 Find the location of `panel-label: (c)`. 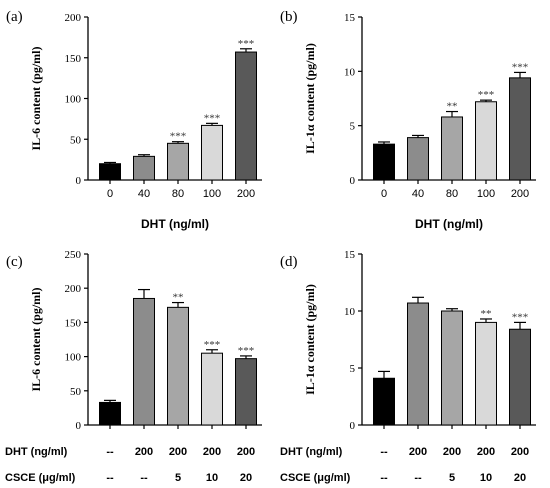

panel-label: (c) is located at coordinates (14, 262).